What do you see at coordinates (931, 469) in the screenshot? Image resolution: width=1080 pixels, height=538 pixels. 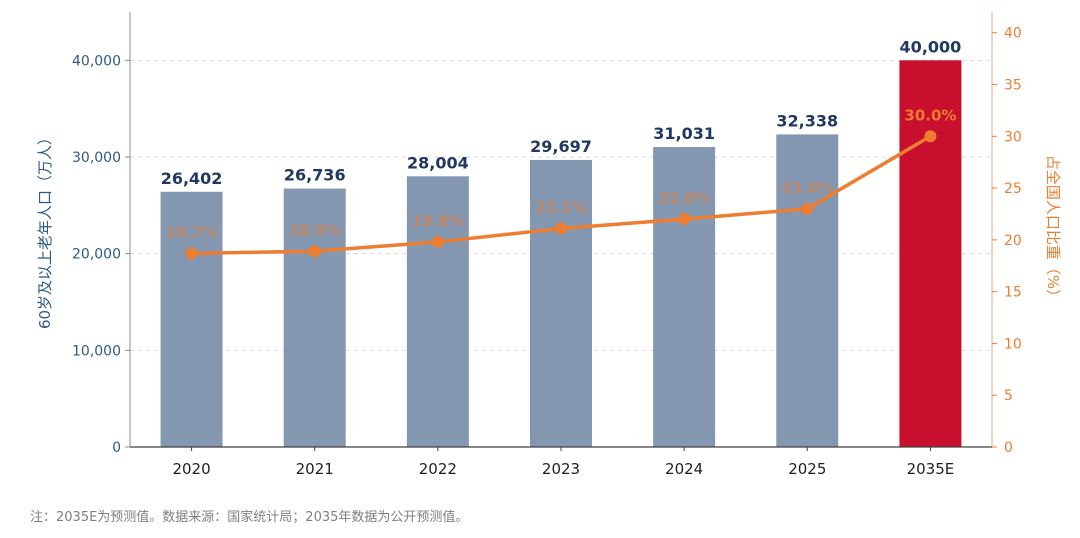 I see `x-tick-label: 2035E` at bounding box center [931, 469].